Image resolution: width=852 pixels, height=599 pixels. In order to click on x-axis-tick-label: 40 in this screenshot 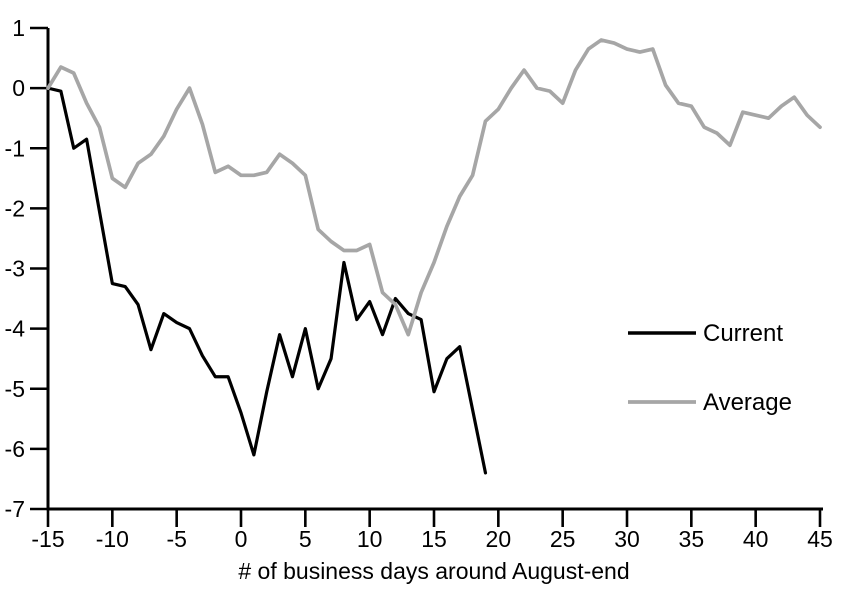, I will do `click(756, 539)`.